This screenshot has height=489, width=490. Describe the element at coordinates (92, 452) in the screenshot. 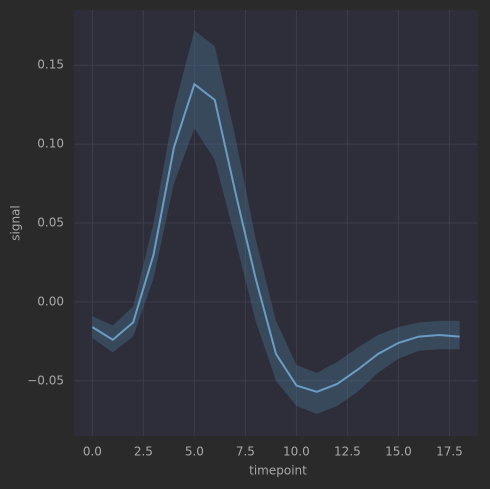

I see `x-tick-label: 0.0` at that location.